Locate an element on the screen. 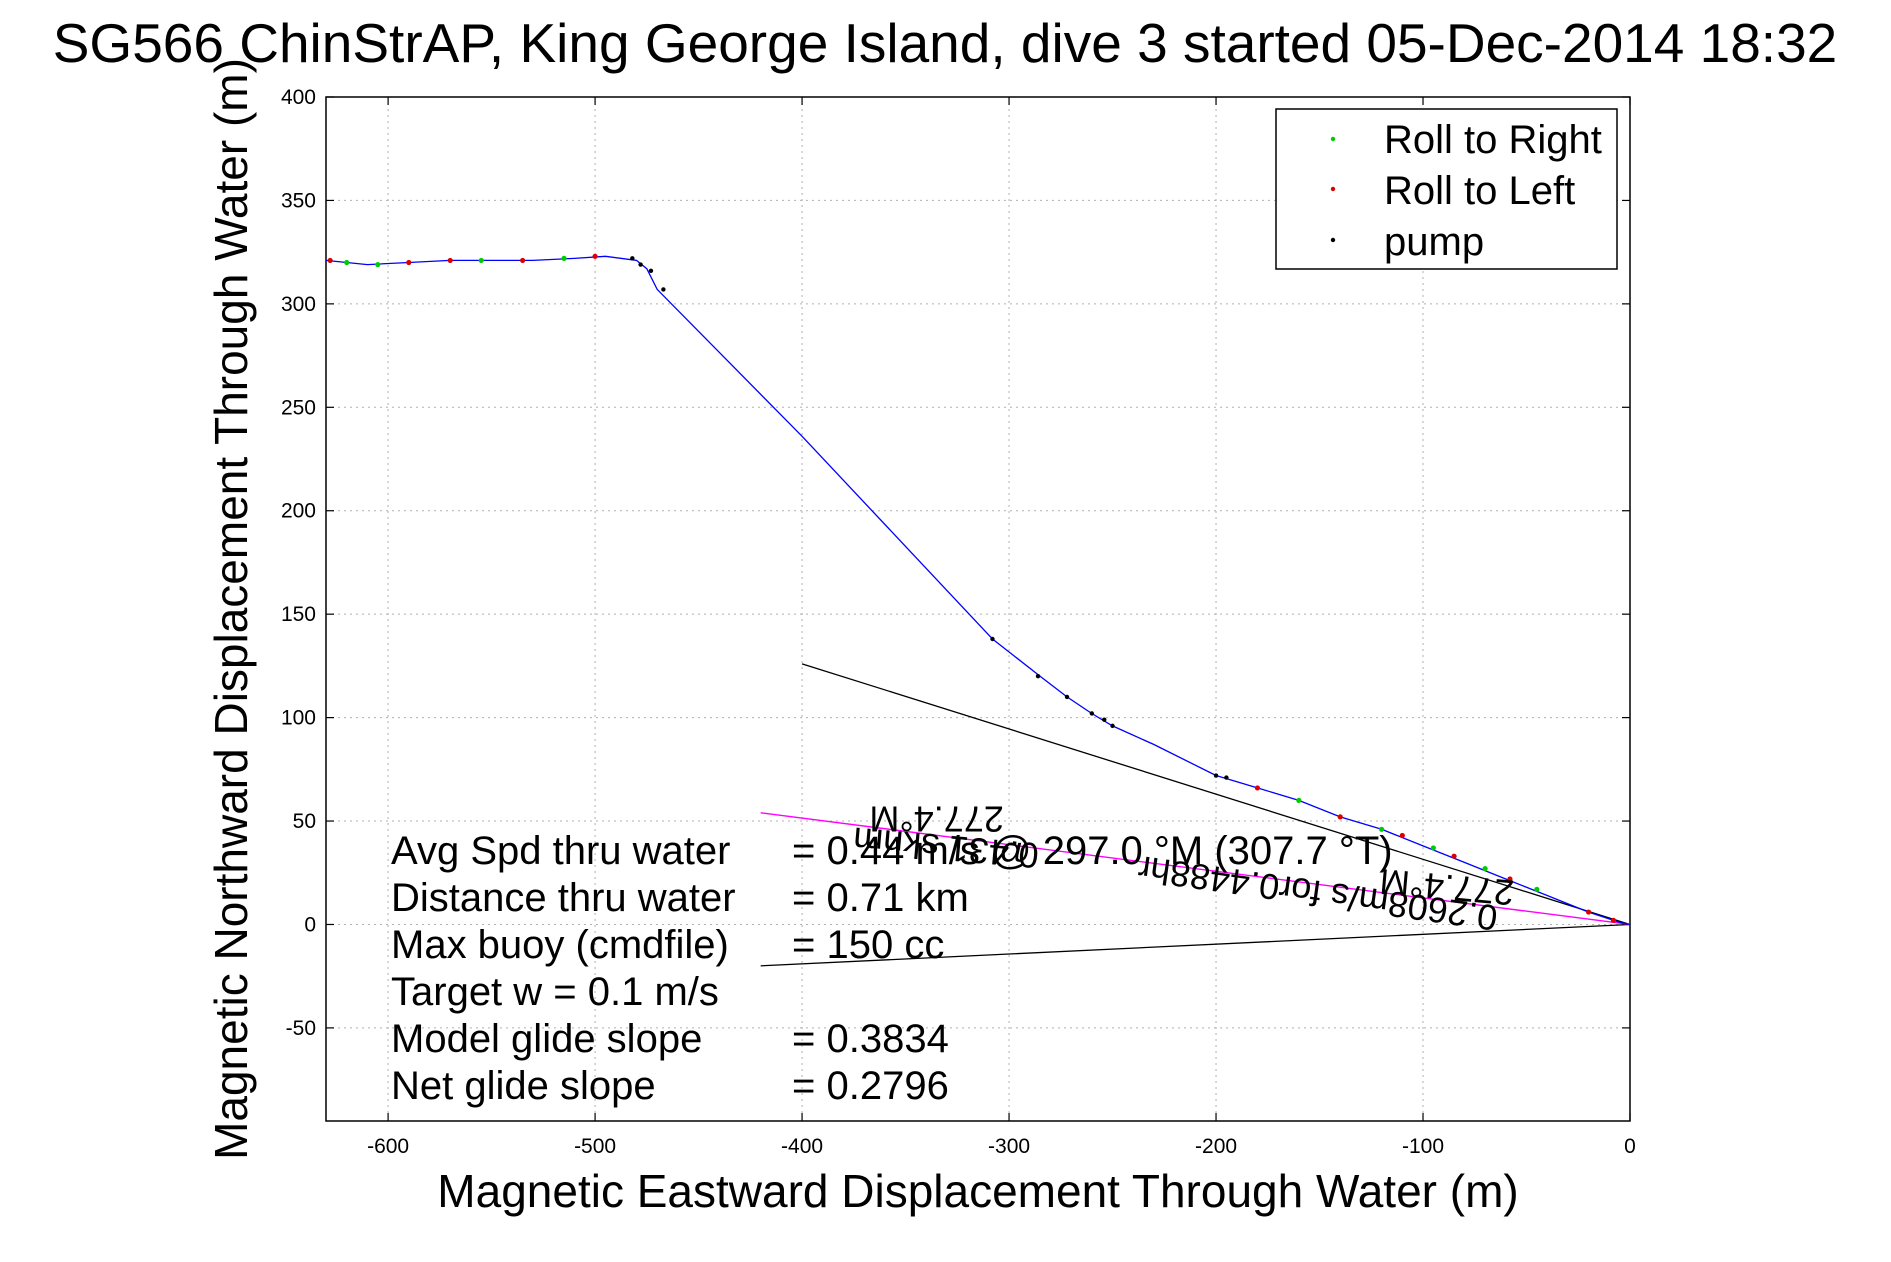 This screenshot has width=1891, height=1262. legend-label-roll-right: Roll to Right is located at coordinates (1493, 140).